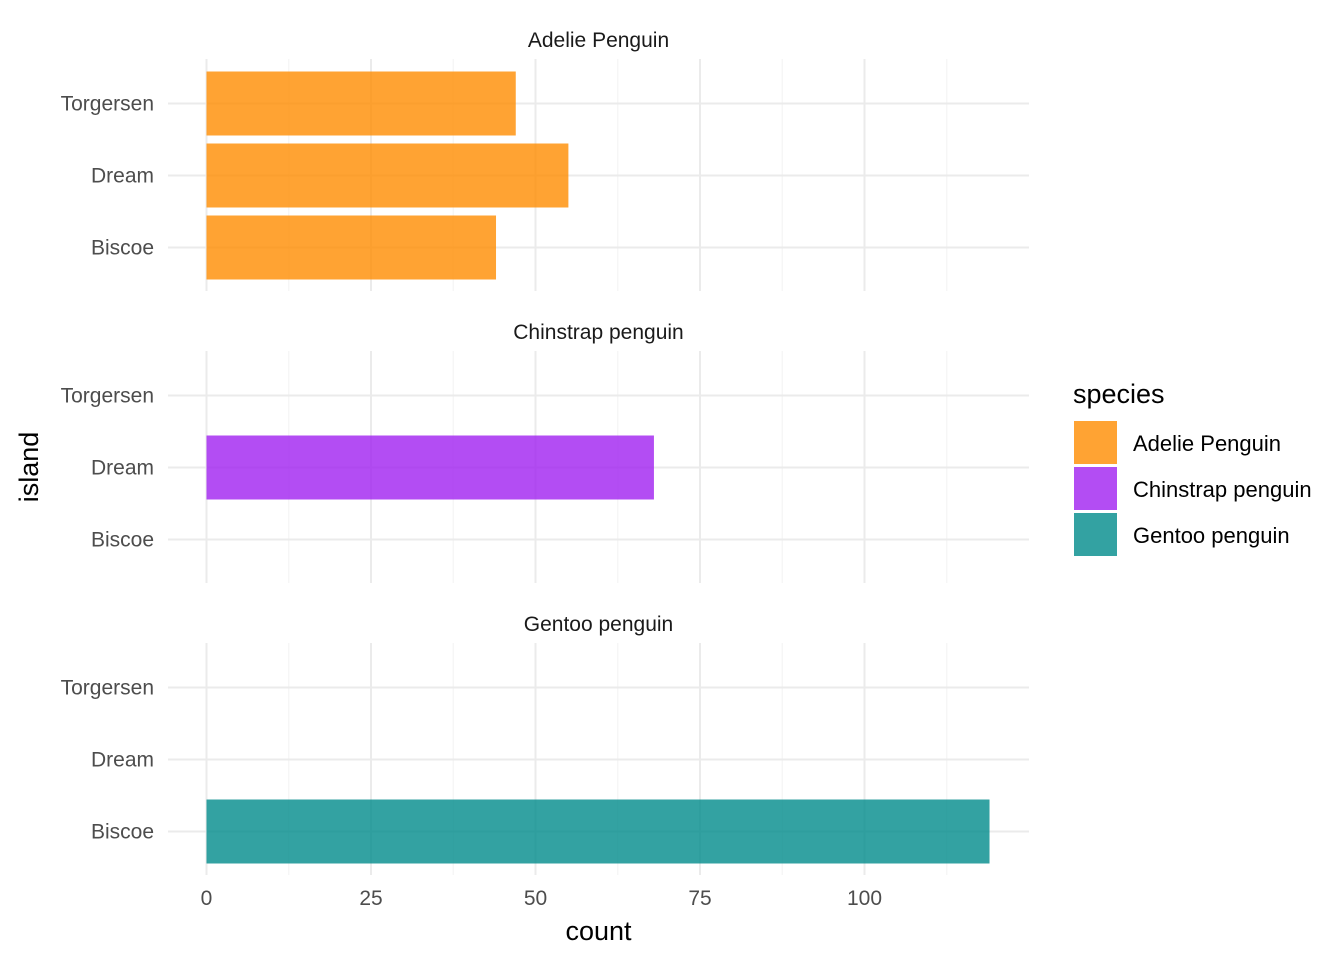 The height and width of the screenshot is (960, 1344). Describe the element at coordinates (1222, 489) in the screenshot. I see `legend-label: Chinstrap penguin` at that location.